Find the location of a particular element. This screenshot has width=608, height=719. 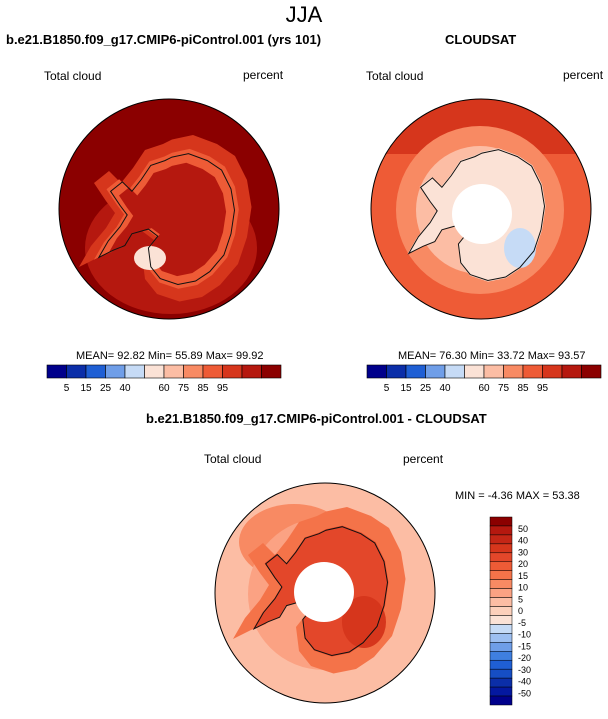

panel-a-max-label: Max= is located at coordinates (219, 356).